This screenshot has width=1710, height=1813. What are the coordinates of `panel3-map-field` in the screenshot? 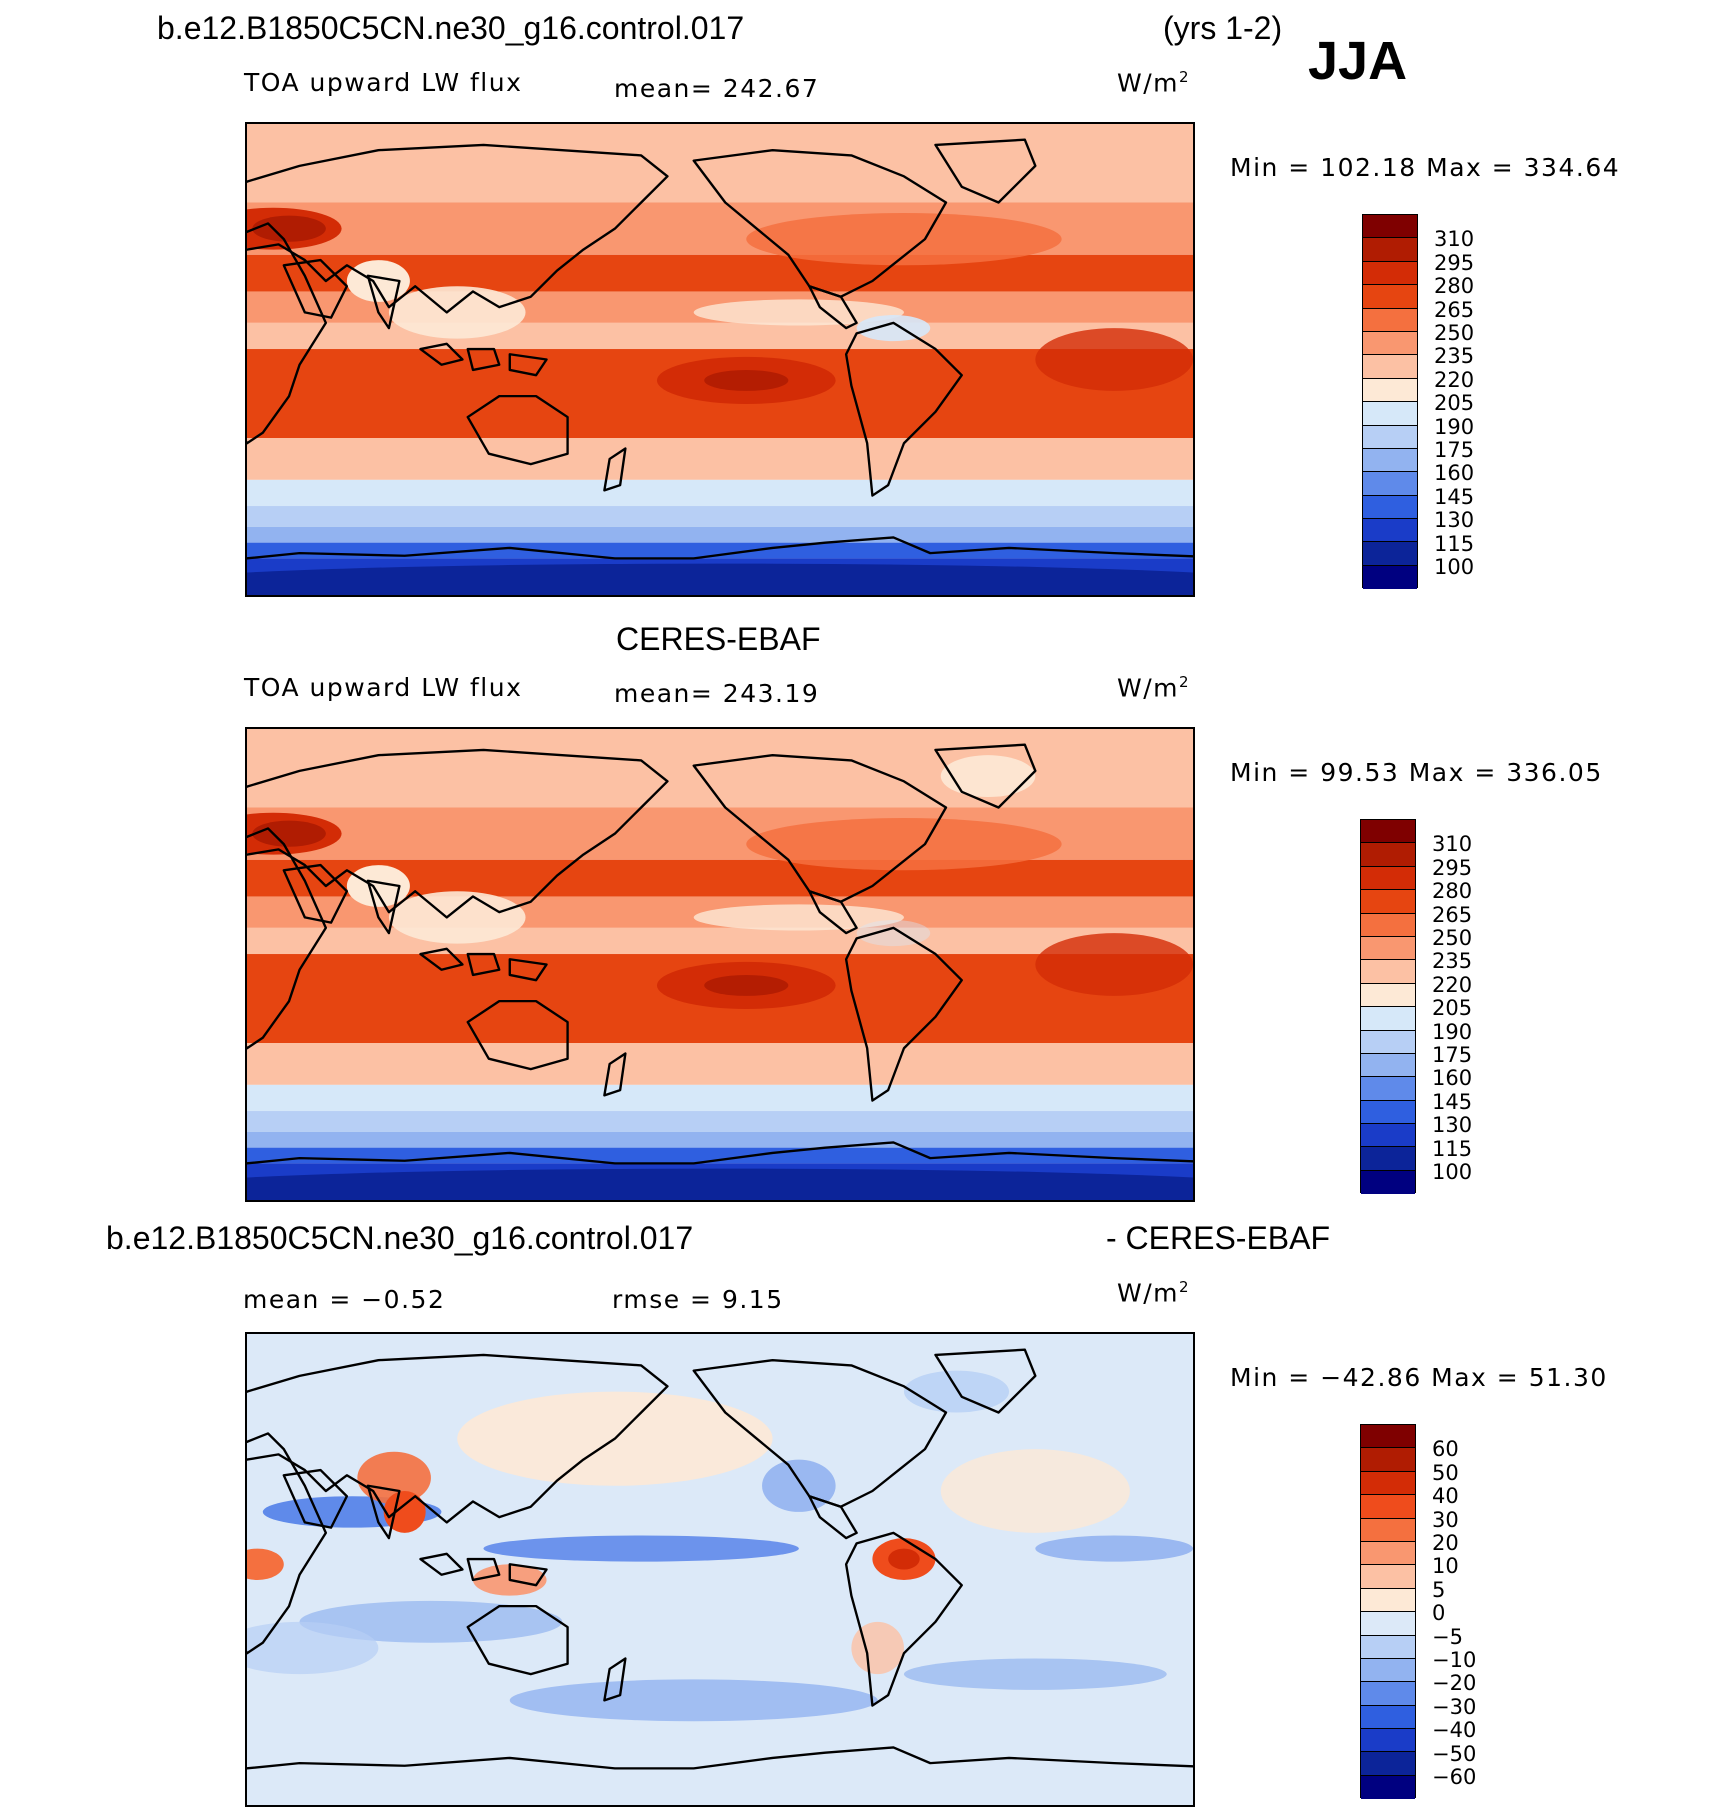 It's located at (720, 1569).